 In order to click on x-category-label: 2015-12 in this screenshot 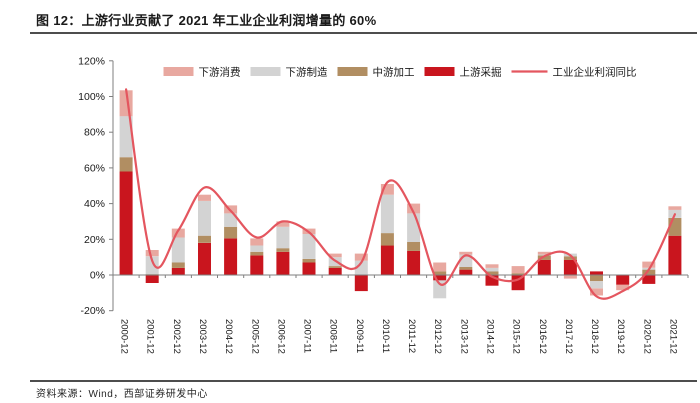, I will do `click(516, 336)`.